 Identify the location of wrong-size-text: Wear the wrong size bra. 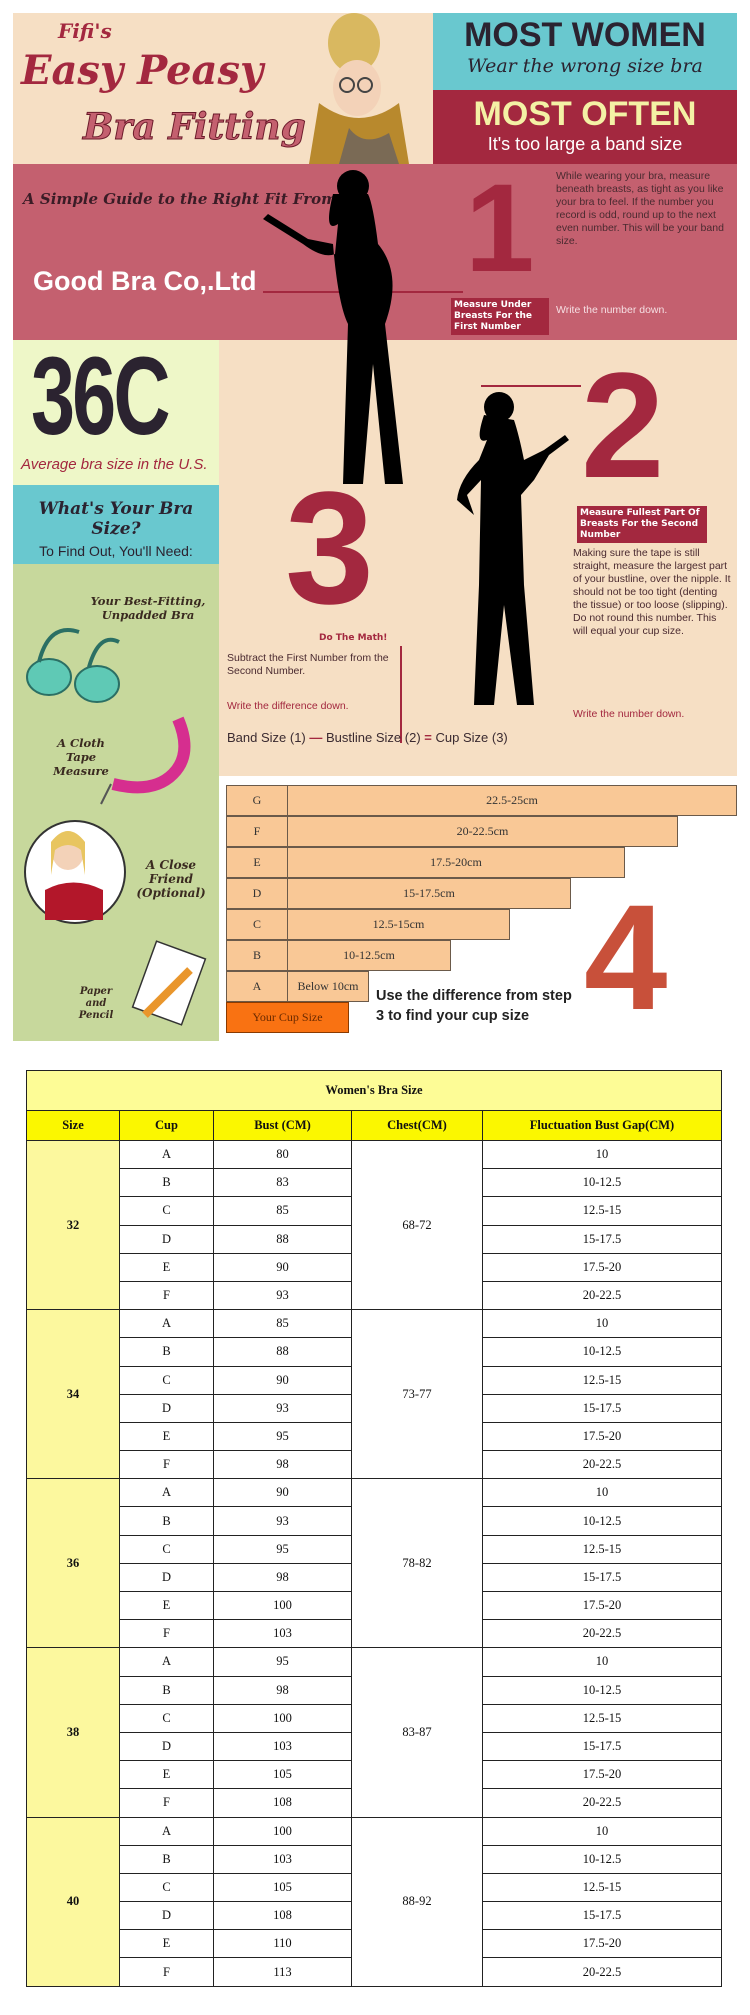
(585, 66).